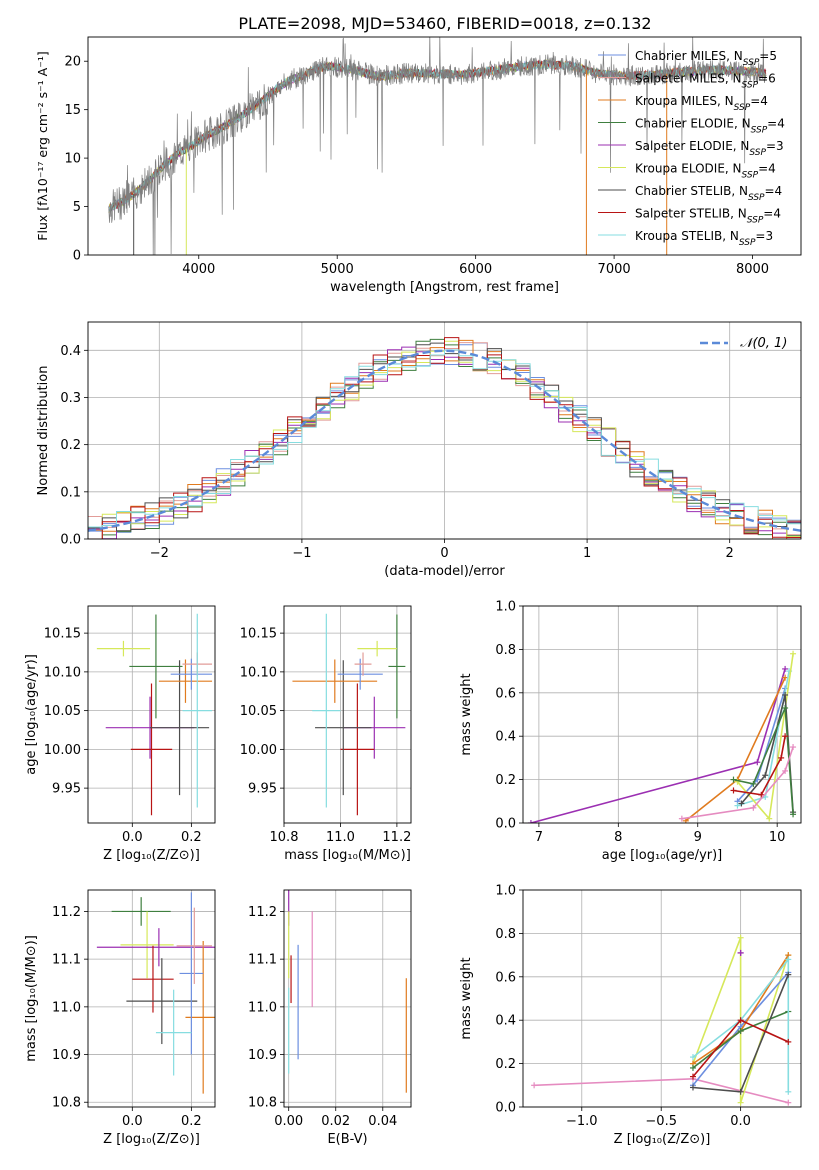 This screenshot has width=819, height=1170. I want to click on errorbar-salpeter_stelib, so click(153, 979).